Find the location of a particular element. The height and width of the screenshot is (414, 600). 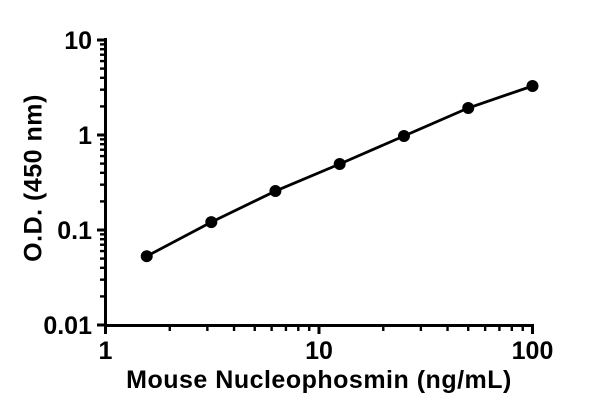

y-tick-label: 0.01 is located at coordinates (67, 326).